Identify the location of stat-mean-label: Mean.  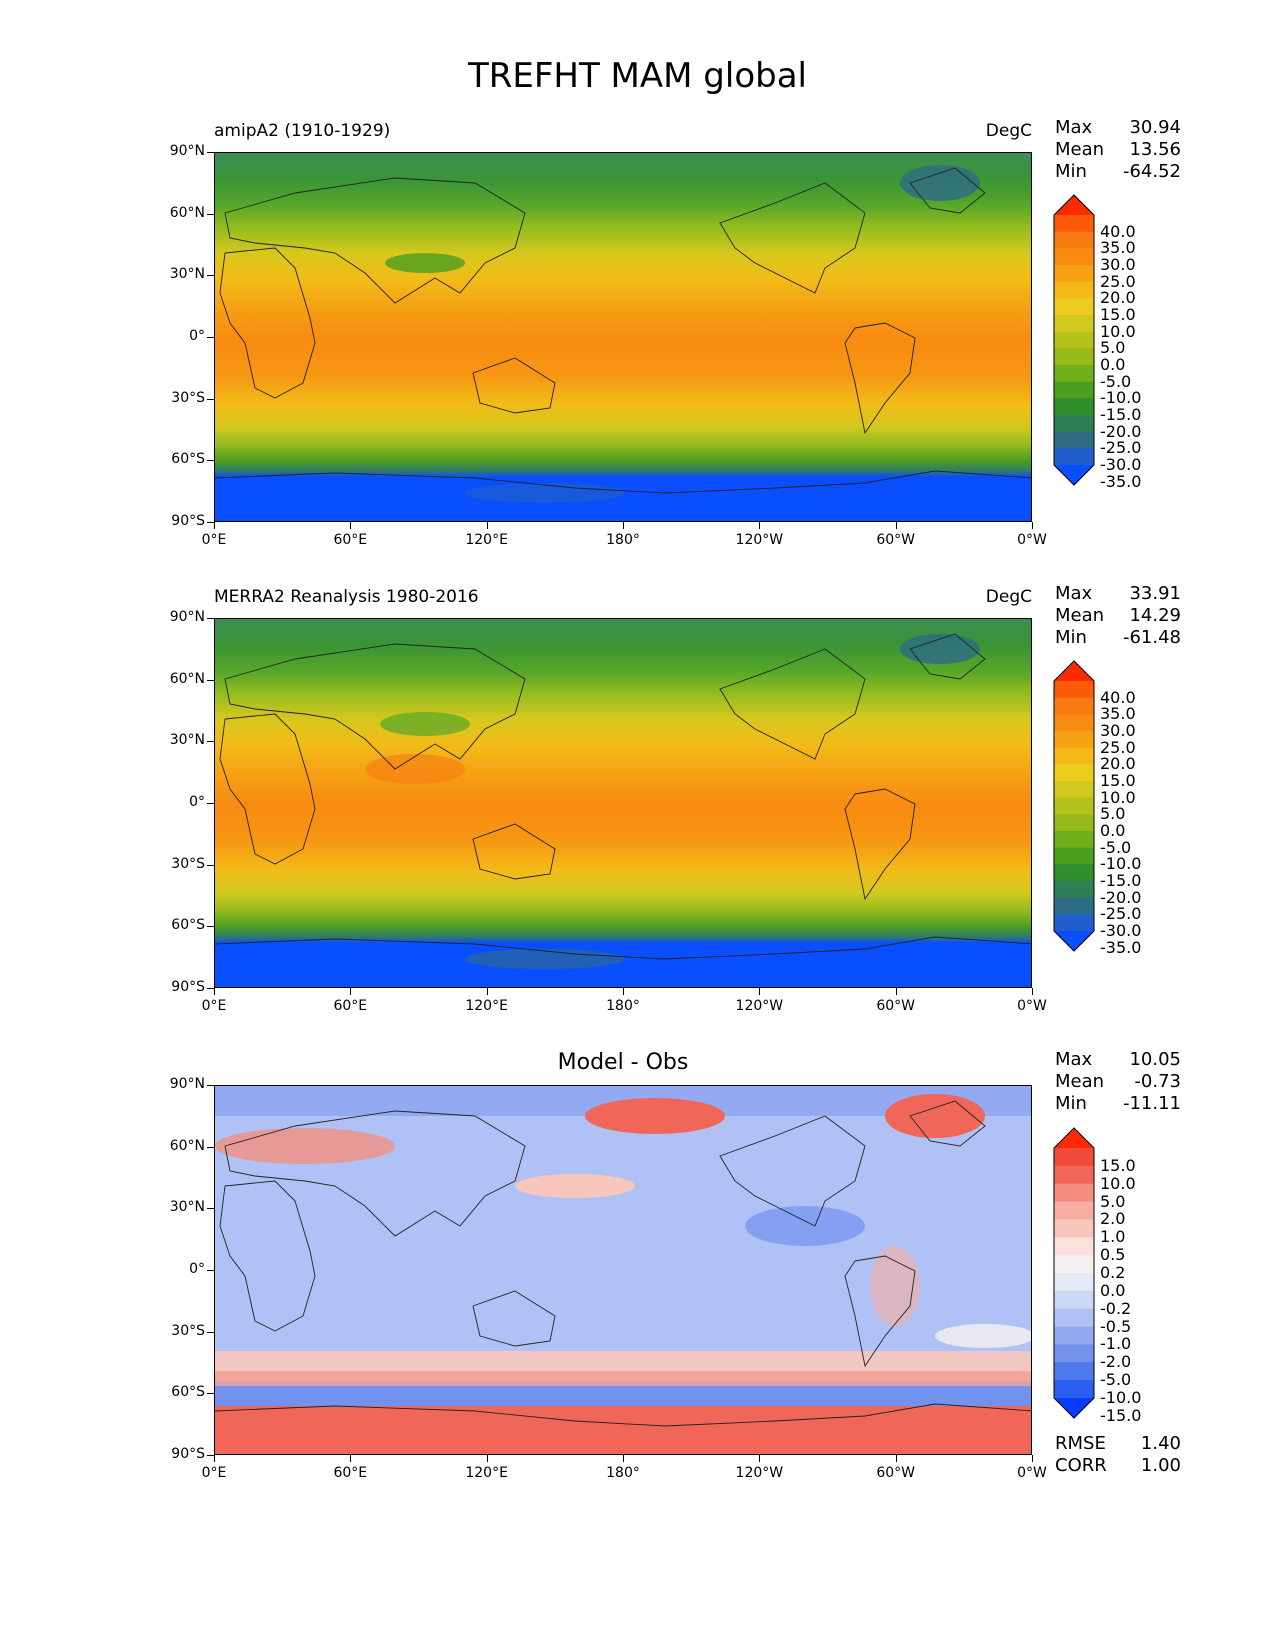
(1080, 615).